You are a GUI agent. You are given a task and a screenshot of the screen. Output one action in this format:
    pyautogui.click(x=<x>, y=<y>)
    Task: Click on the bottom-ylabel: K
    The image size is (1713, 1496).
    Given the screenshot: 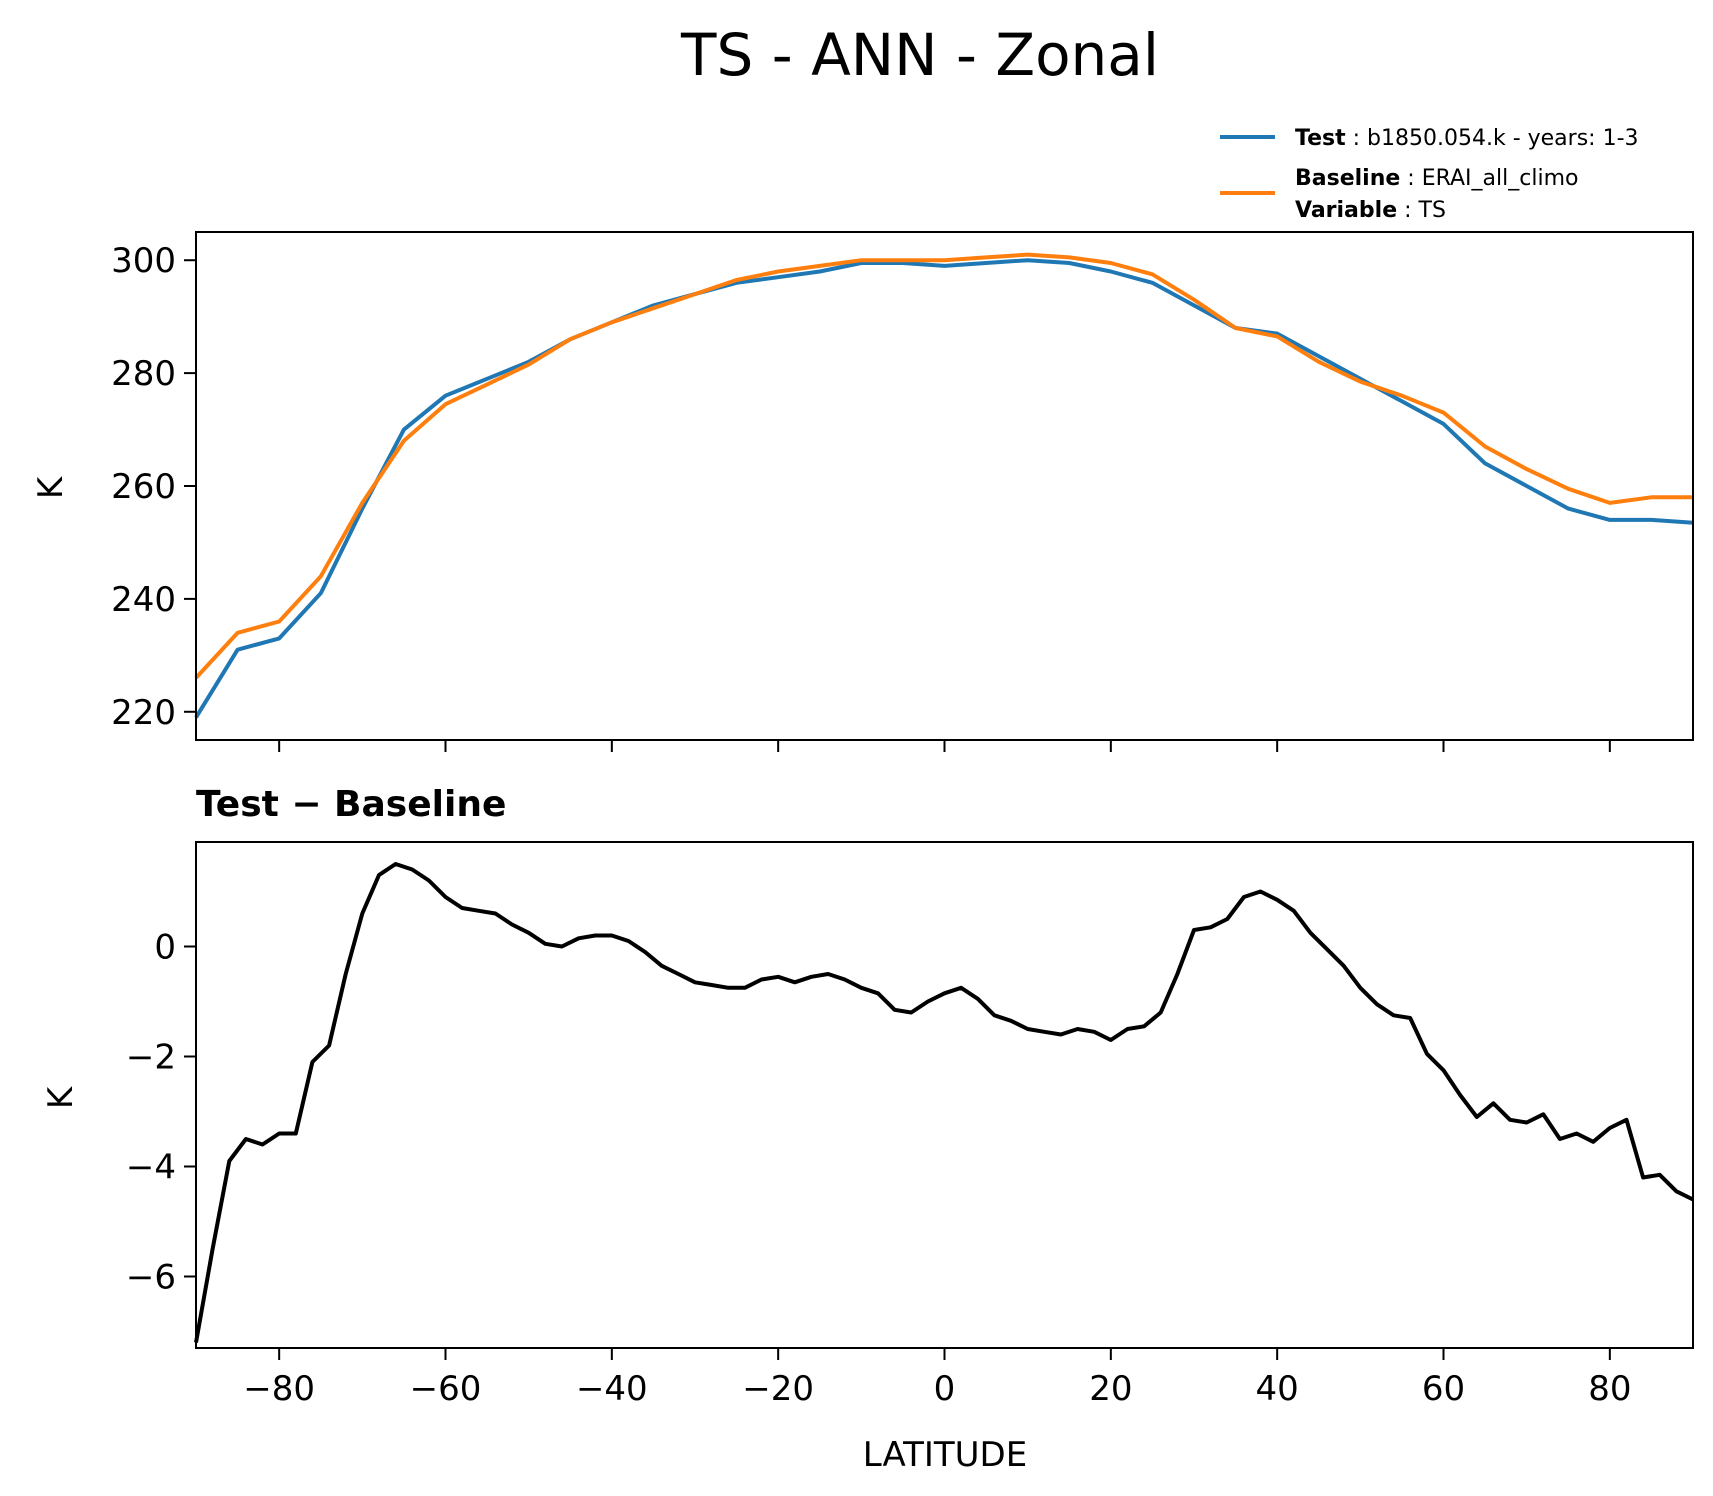 What is the action you would take?
    pyautogui.click(x=61, y=1097)
    